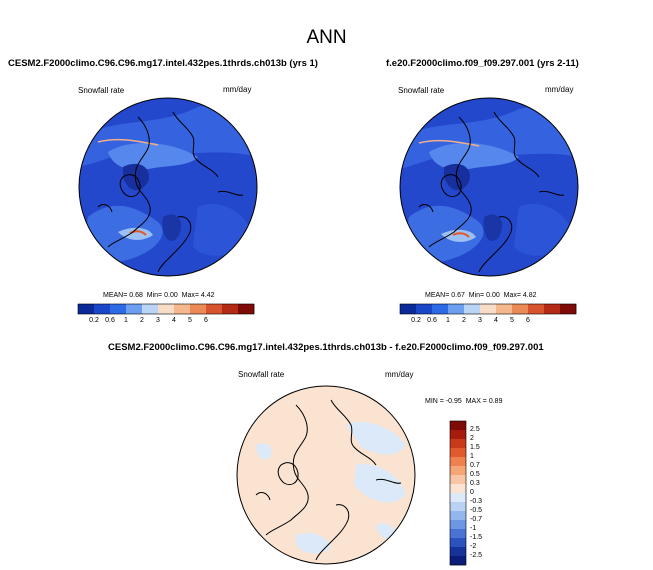  Describe the element at coordinates (512, 320) in the screenshot. I see `right-colorbar-tick-label: 5` at that location.